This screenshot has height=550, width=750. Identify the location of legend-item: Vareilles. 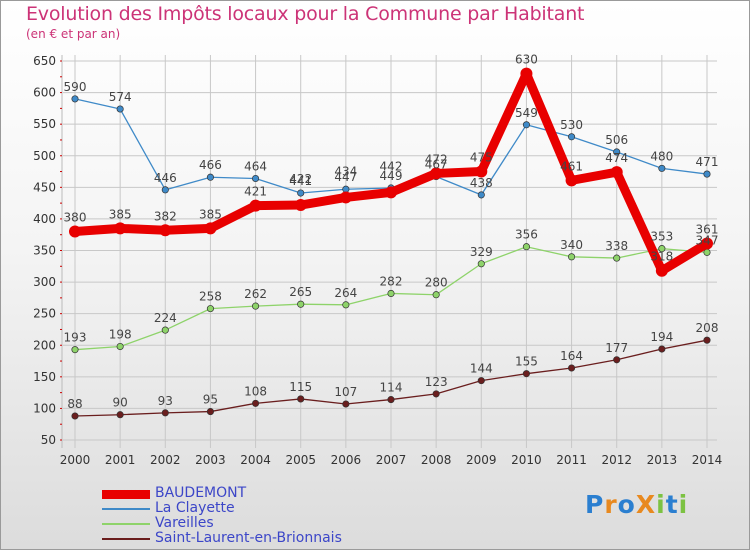
(200, 523).